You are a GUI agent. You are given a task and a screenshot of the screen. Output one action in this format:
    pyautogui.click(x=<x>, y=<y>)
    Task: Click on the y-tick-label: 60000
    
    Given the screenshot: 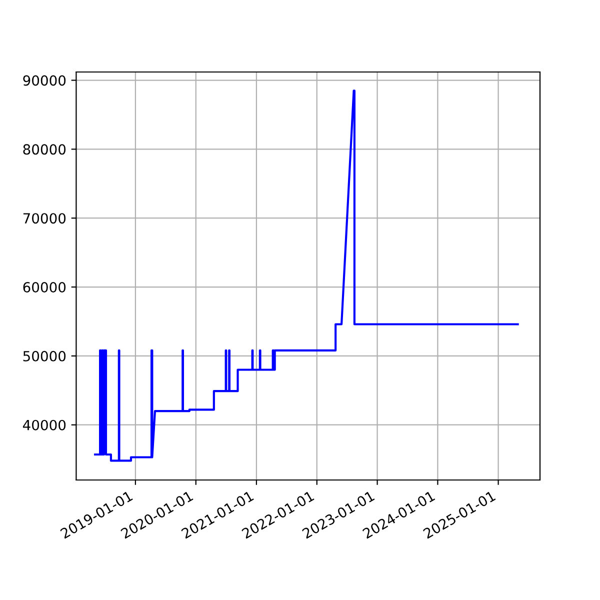 What is the action you would take?
    pyautogui.click(x=44, y=287)
    